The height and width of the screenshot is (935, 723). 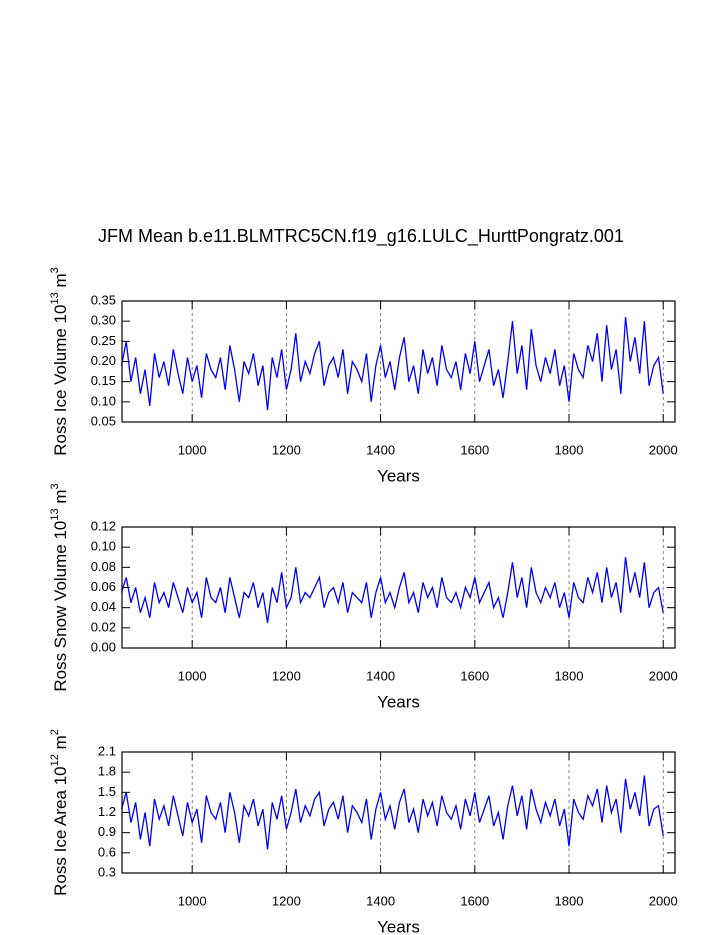 I want to click on y-tick-label: 0.9, so click(x=107, y=831).